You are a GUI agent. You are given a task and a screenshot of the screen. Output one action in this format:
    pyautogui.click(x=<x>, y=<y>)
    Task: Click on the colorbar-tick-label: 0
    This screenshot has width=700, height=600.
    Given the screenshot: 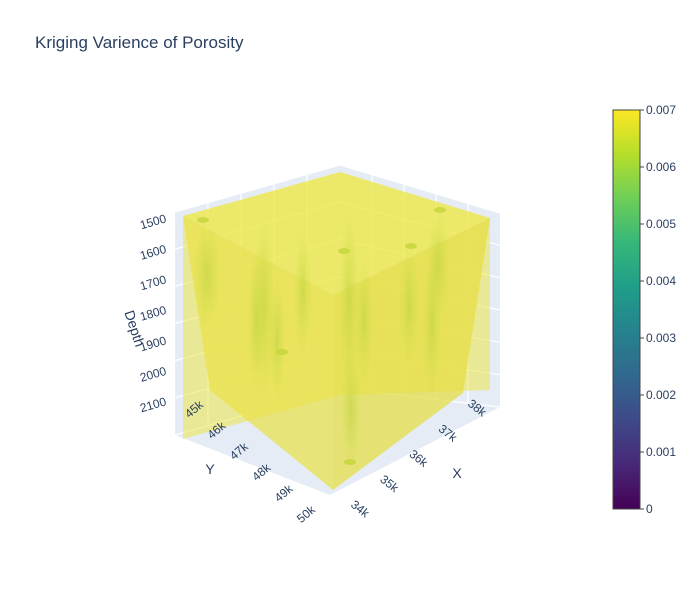 What is the action you would take?
    pyautogui.click(x=649, y=509)
    